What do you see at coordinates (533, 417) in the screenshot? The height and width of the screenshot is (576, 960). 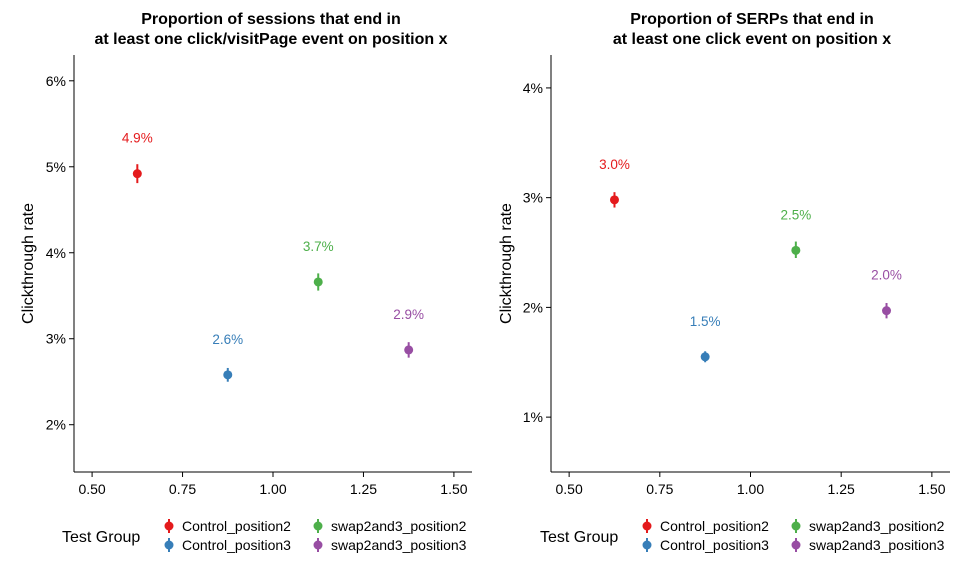 I see `y-tick-label: 1%` at bounding box center [533, 417].